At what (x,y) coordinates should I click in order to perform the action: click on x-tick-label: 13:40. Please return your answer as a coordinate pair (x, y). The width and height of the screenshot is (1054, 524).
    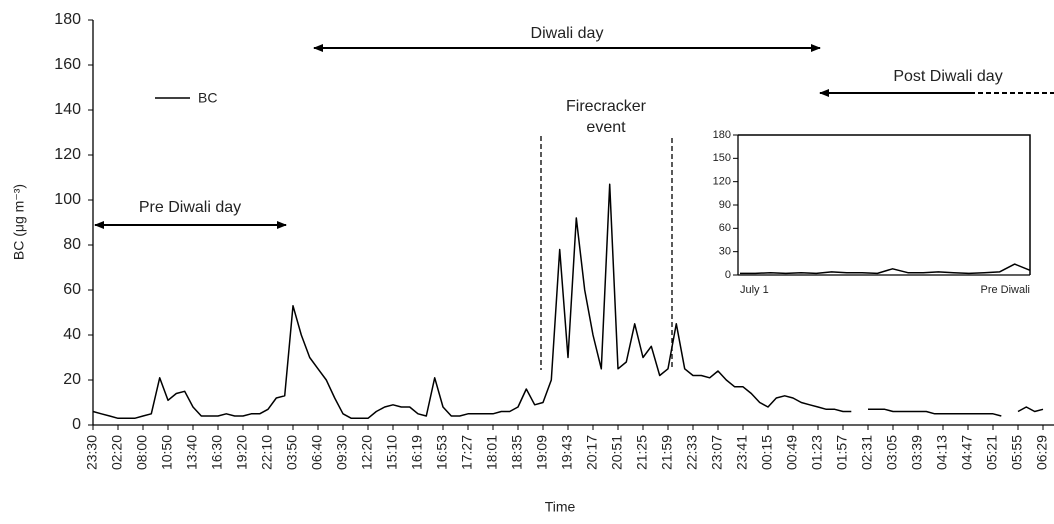
    Looking at the image, I should click on (192, 452).